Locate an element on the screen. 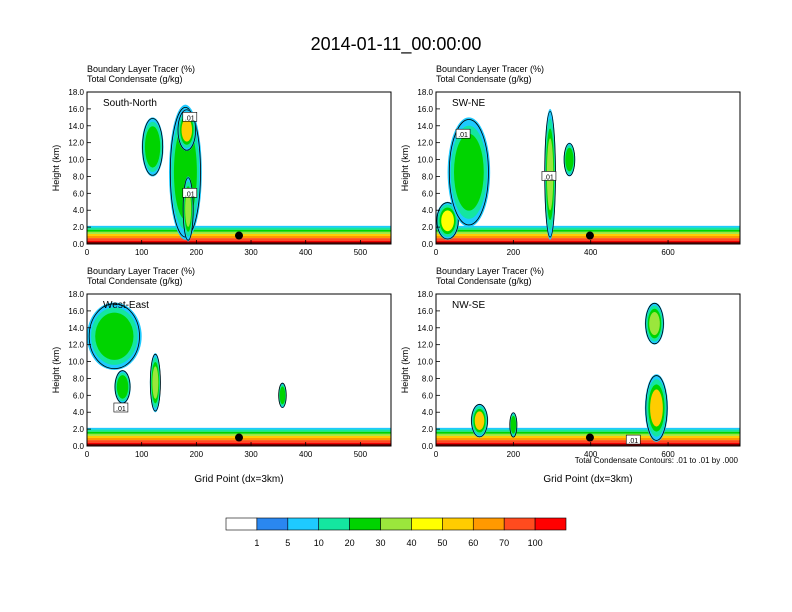 This screenshot has width=792, height=612. panel-label: West-East is located at coordinates (126, 305).